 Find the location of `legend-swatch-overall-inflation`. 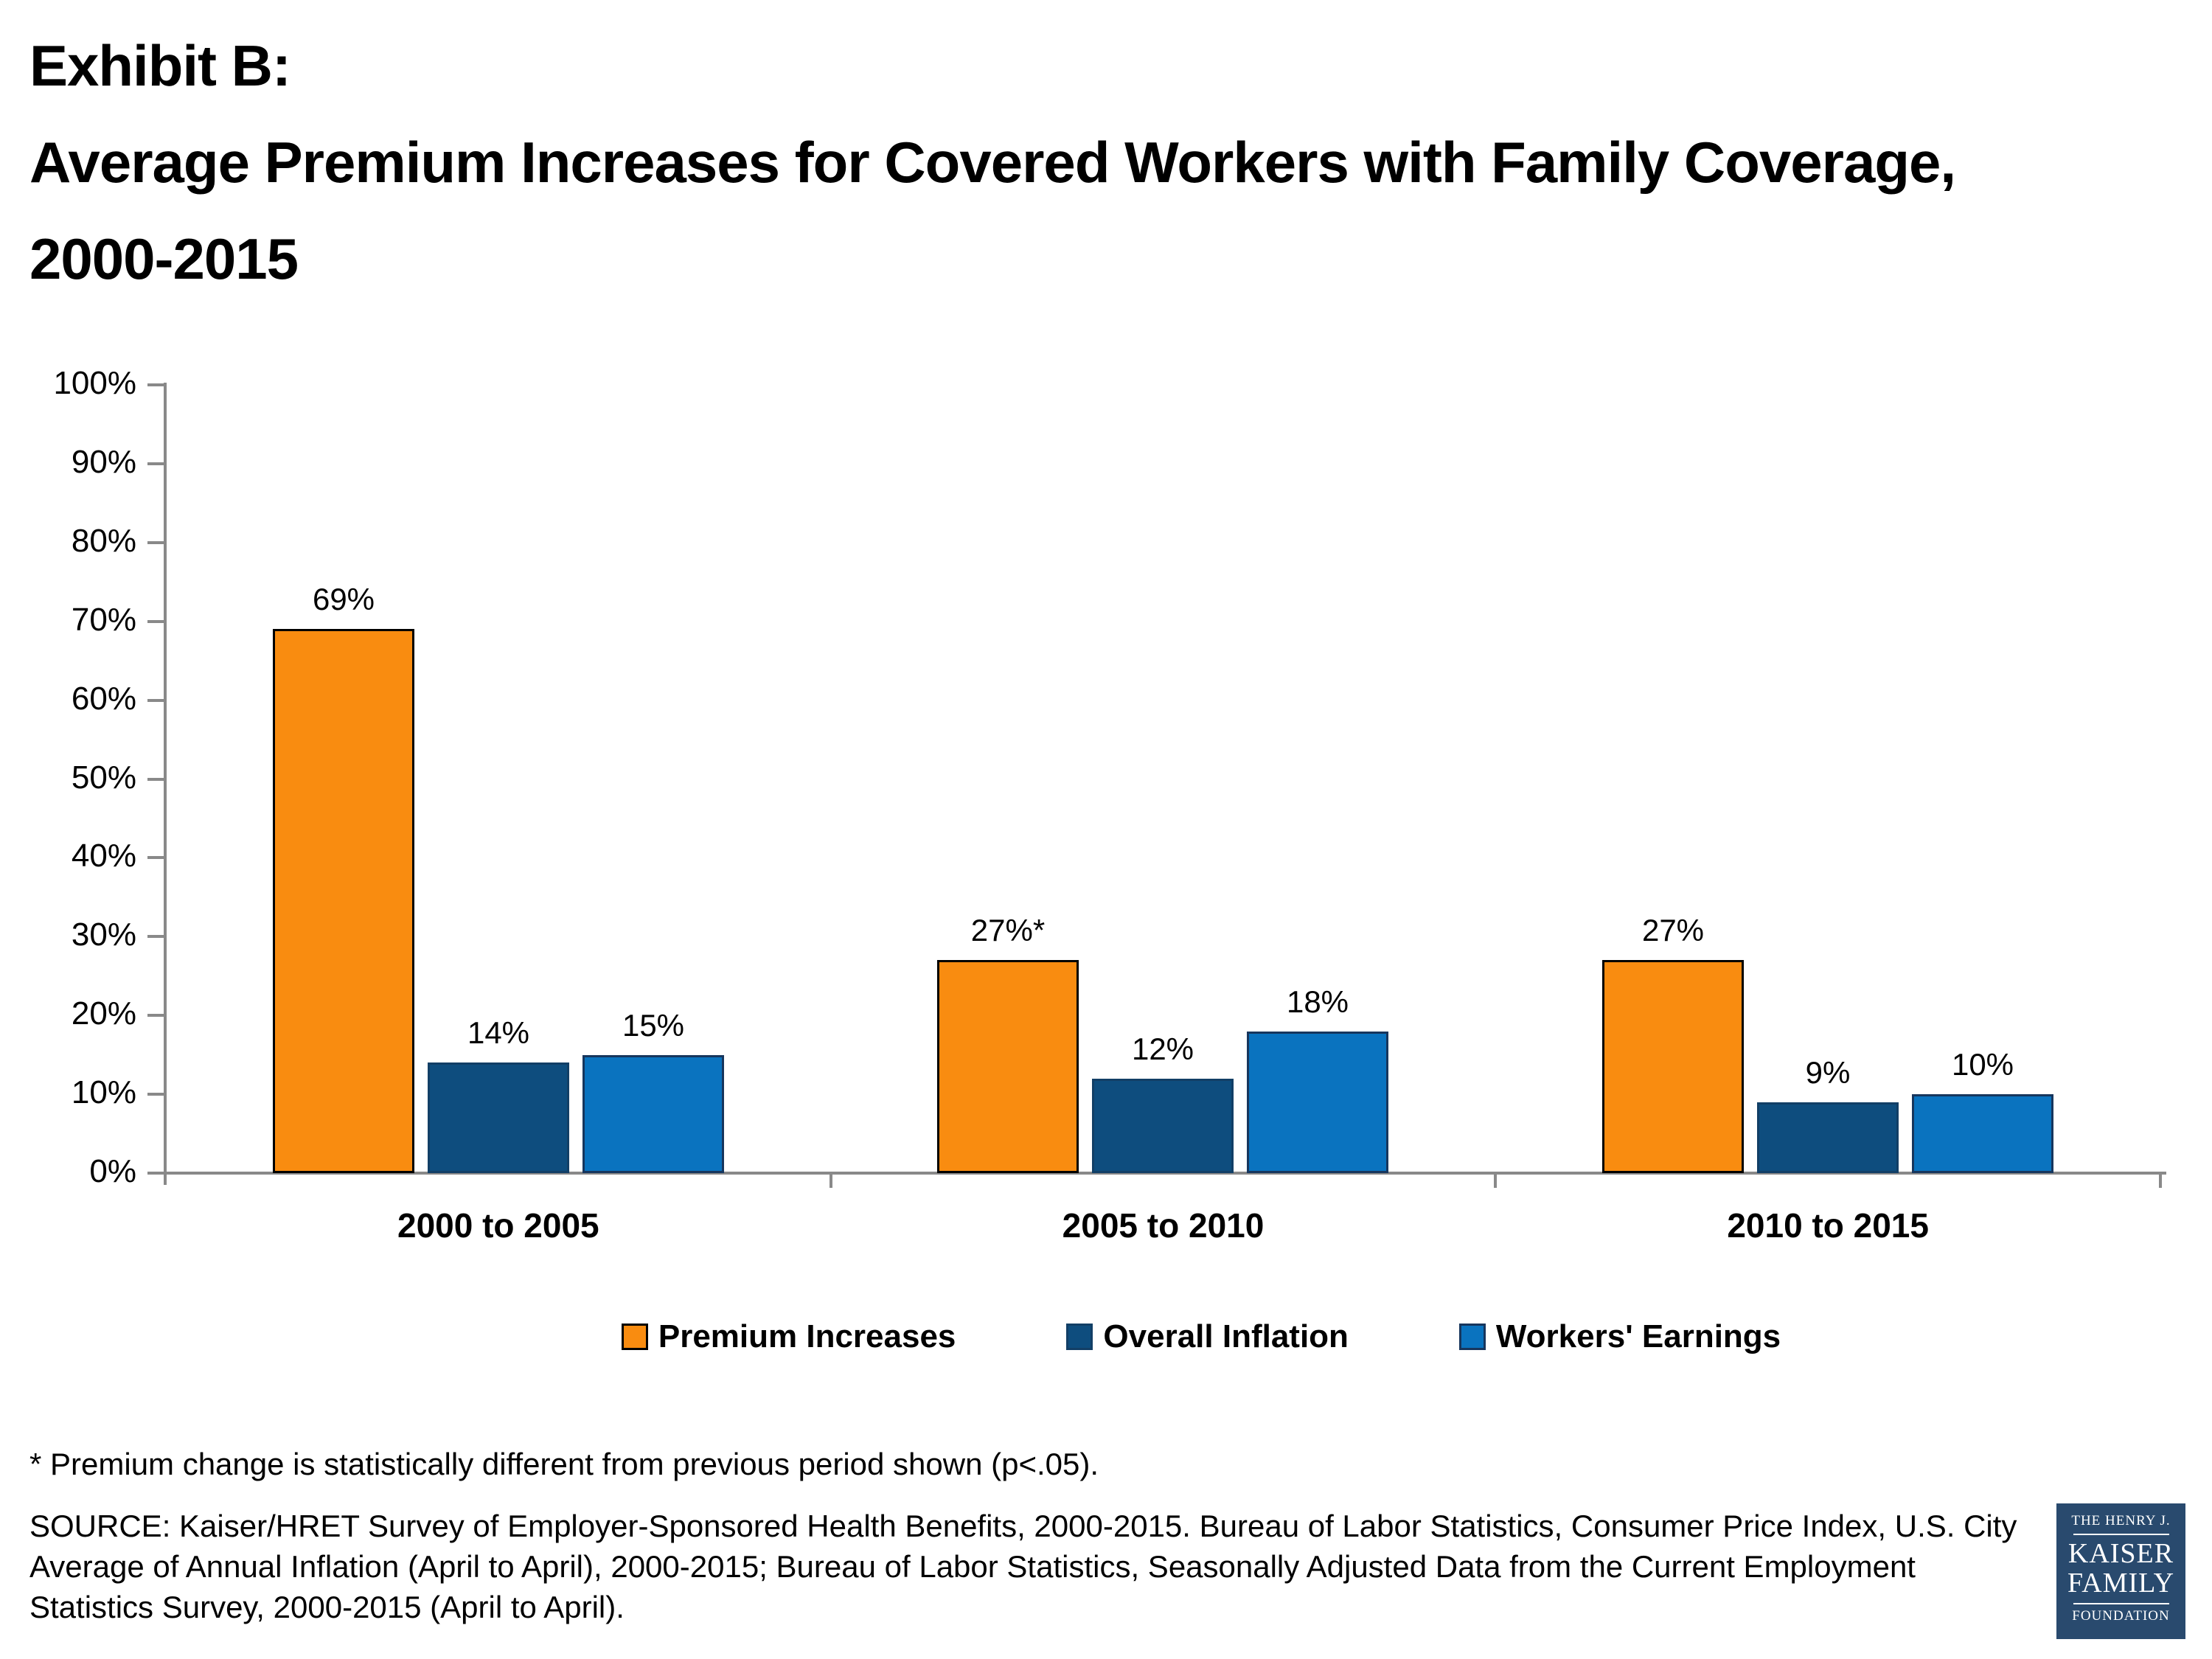

legend-swatch-overall-inflation is located at coordinates (1079, 1337).